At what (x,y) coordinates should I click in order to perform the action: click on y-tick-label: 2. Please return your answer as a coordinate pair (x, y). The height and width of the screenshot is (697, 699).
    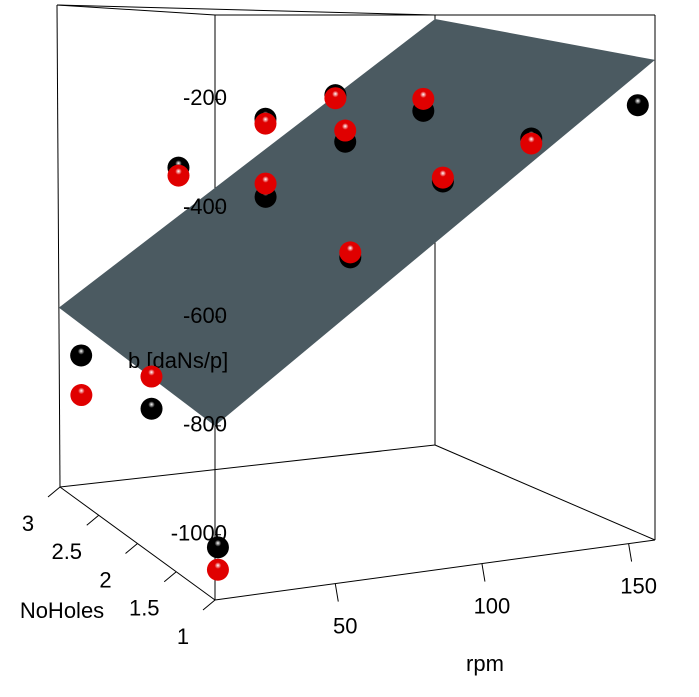
    Looking at the image, I should click on (105, 579).